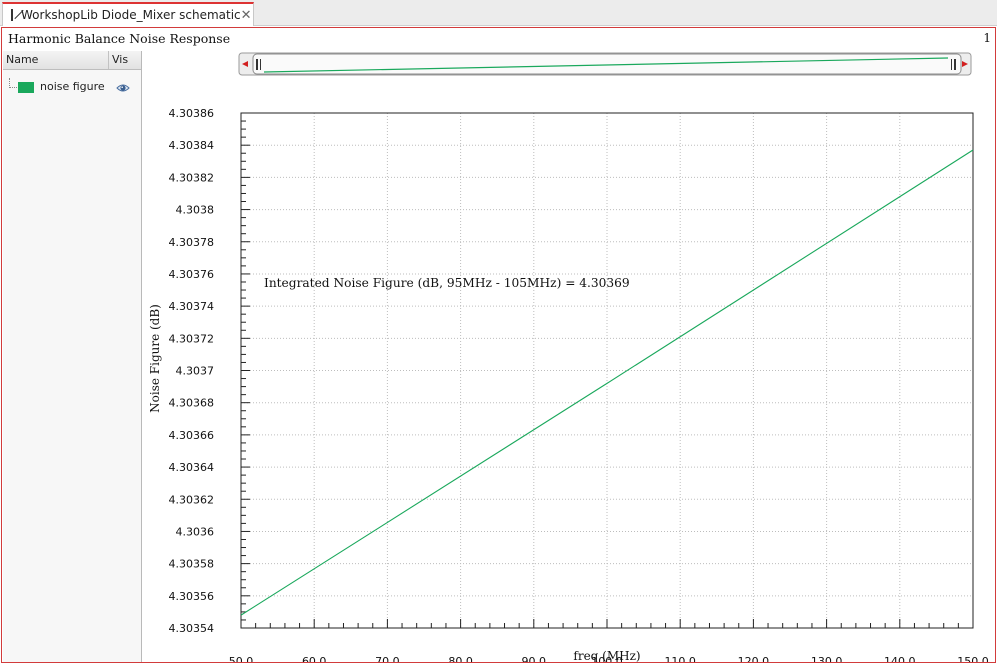 Image resolution: width=997 pixels, height=664 pixels. Describe the element at coordinates (534, 658) in the screenshot. I see `x-tick-label: 90.0` at that location.